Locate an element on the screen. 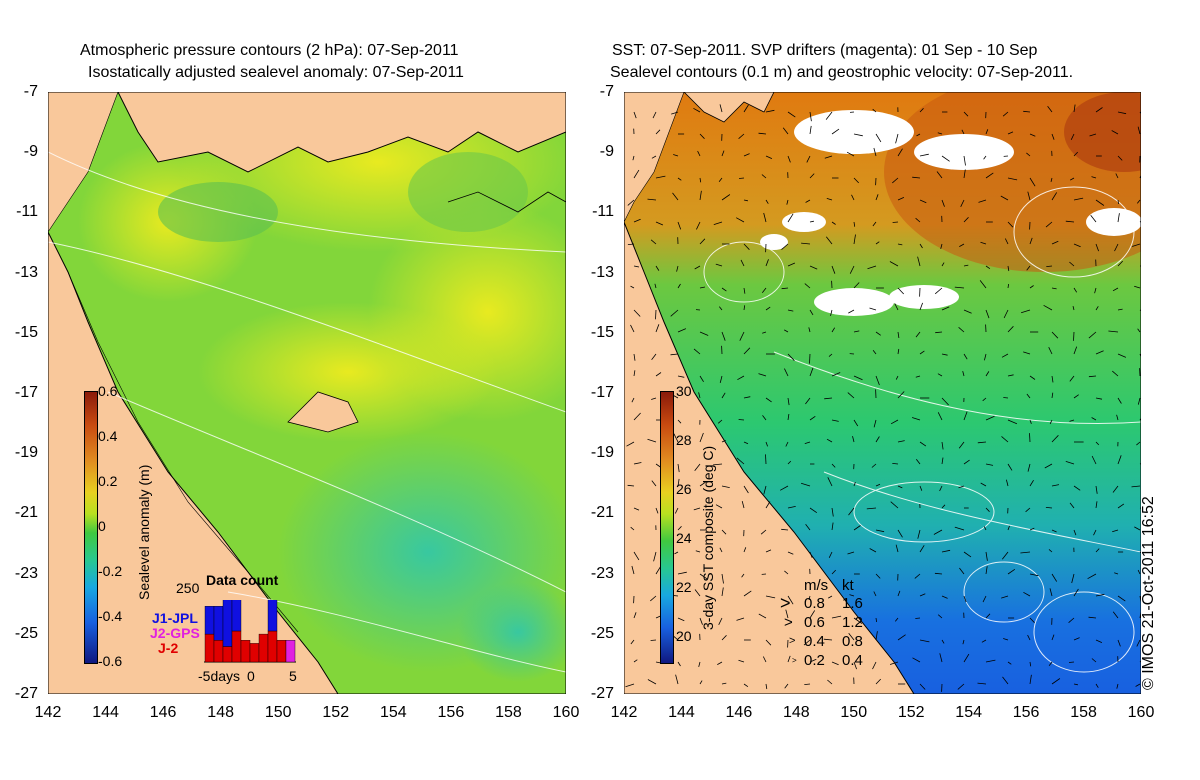 The height and width of the screenshot is (780, 1200). right-lon-label: 158 is located at coordinates (1083, 712).